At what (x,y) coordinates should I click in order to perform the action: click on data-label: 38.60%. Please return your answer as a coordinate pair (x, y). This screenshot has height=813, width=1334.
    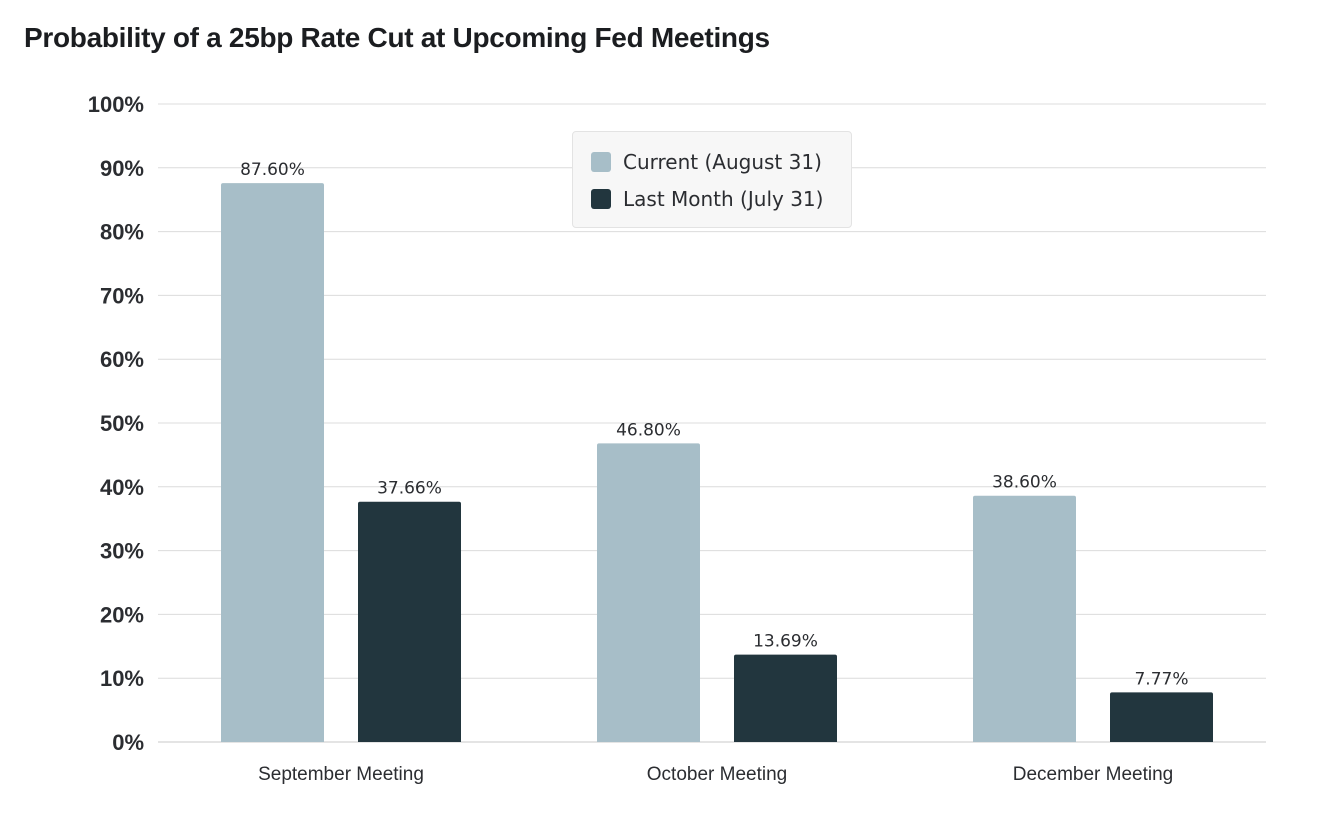
    Looking at the image, I should click on (1024, 483).